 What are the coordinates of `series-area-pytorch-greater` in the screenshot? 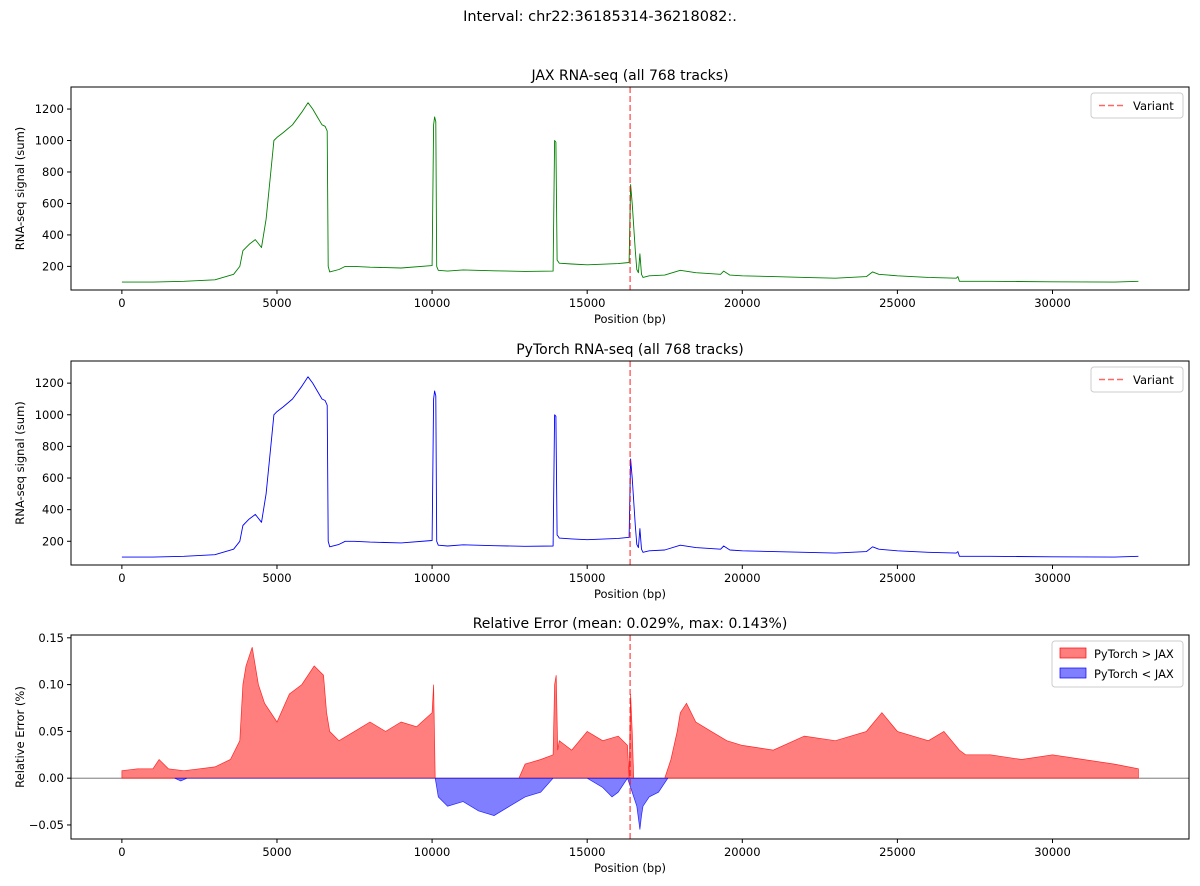 It's located at (630, 713).